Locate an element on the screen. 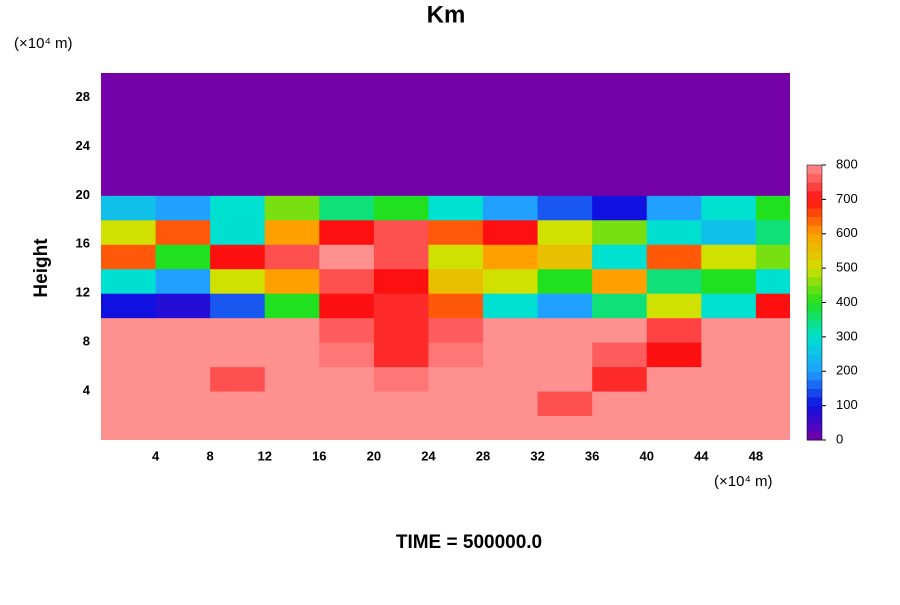 The width and height of the screenshot is (900, 605). y-tick-label: 4 is located at coordinates (87, 390).